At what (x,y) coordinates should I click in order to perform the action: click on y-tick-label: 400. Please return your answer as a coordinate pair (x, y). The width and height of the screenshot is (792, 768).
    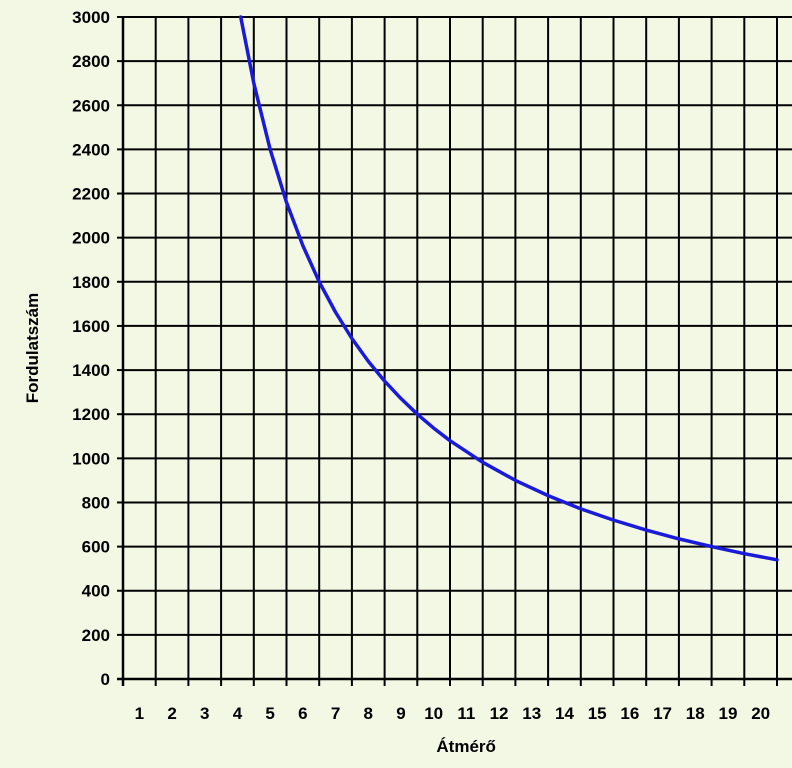
    Looking at the image, I should click on (96, 591).